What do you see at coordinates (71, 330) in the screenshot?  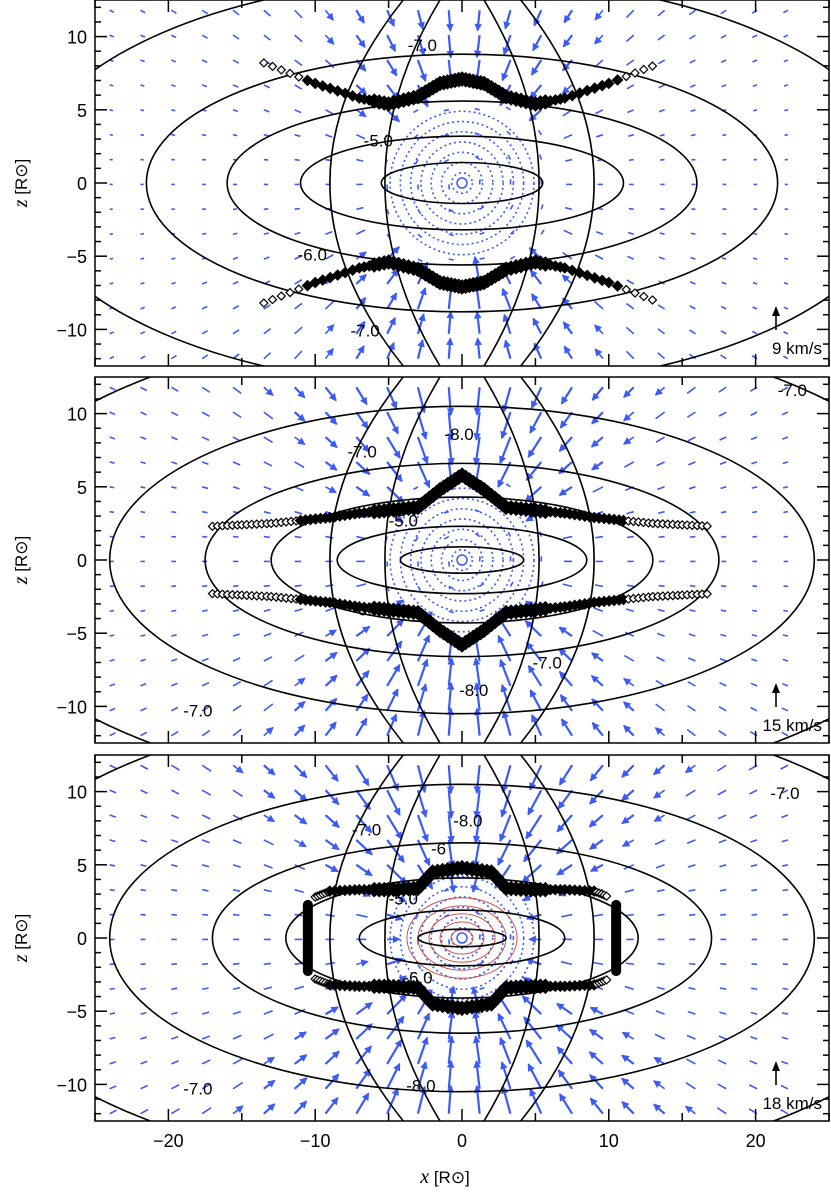 I see `y-tick-label: −10` at bounding box center [71, 330].